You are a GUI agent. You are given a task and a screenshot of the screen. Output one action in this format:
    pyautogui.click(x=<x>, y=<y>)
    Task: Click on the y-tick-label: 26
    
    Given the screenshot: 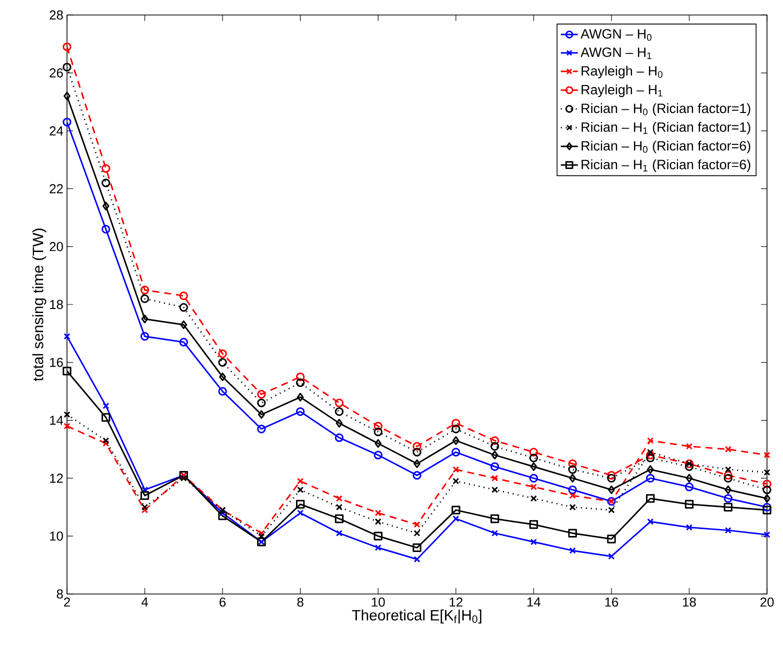 What is the action you would take?
    pyautogui.click(x=56, y=73)
    